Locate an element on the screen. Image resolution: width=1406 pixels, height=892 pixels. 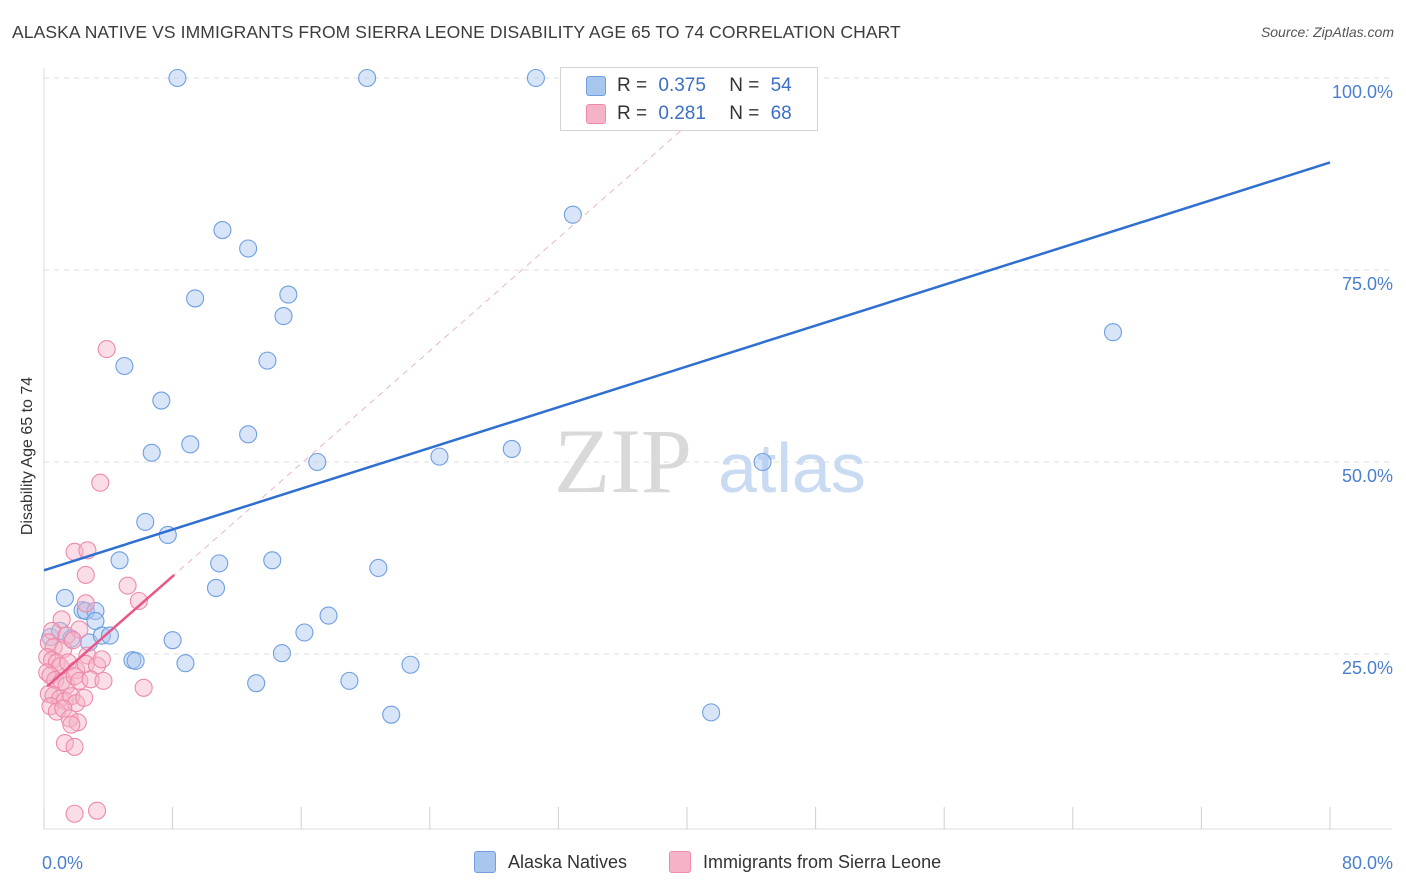
y-tick-label: 25.0% is located at coordinates (1367, 668).